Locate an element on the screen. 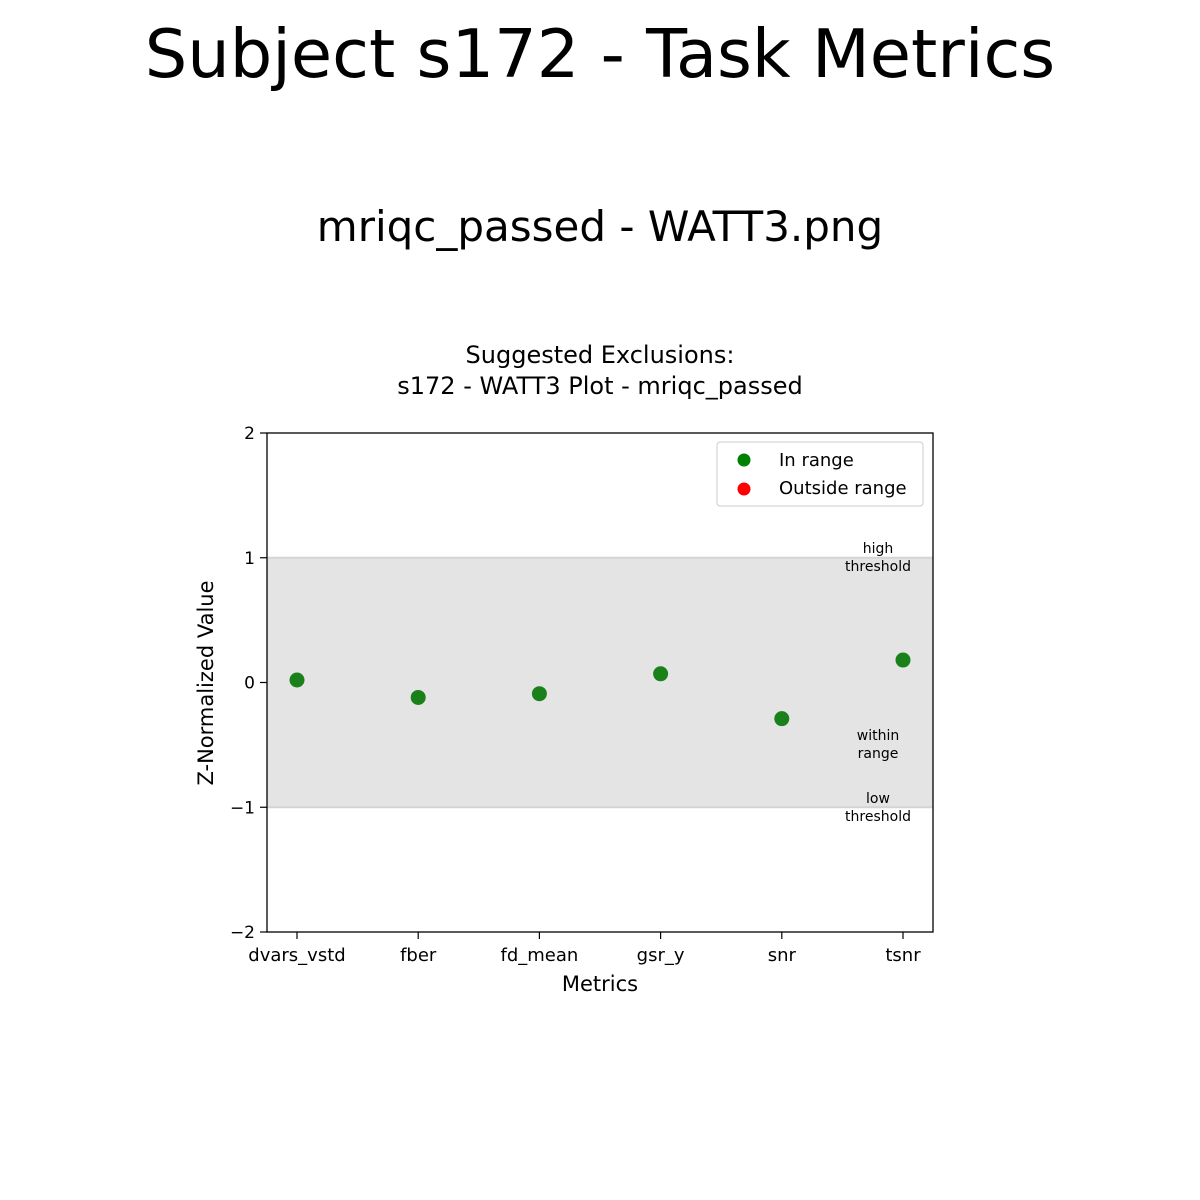 The height and width of the screenshot is (1200, 1200). legend-marker-outside-range is located at coordinates (744, 489).